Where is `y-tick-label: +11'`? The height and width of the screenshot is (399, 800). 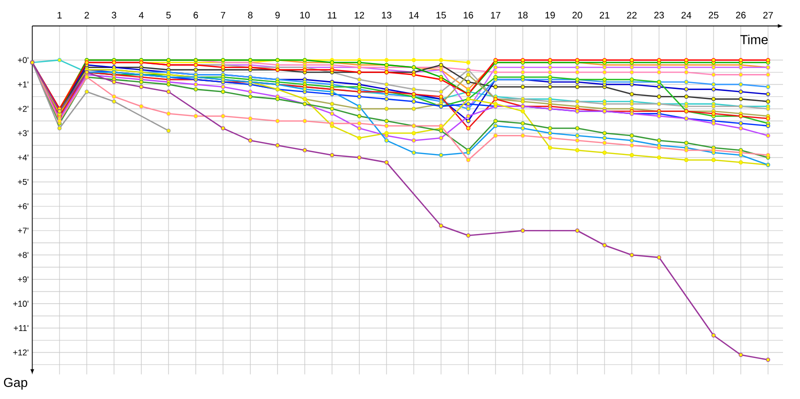
y-tick-label: +11' is located at coordinates (21, 328).